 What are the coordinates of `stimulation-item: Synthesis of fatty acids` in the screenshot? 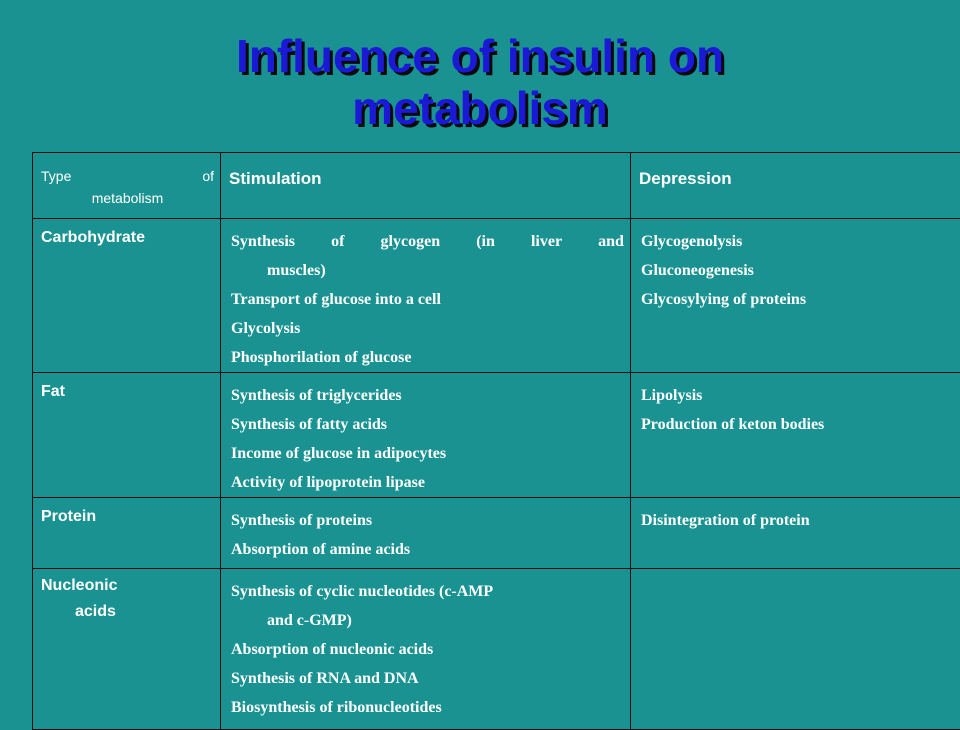 It's located at (427, 424).